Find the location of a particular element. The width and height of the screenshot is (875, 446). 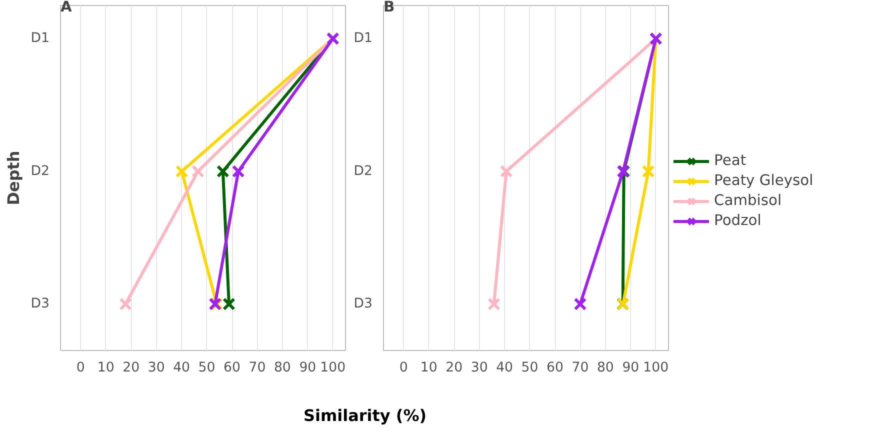

legend-label: Cambisol is located at coordinates (748, 200).